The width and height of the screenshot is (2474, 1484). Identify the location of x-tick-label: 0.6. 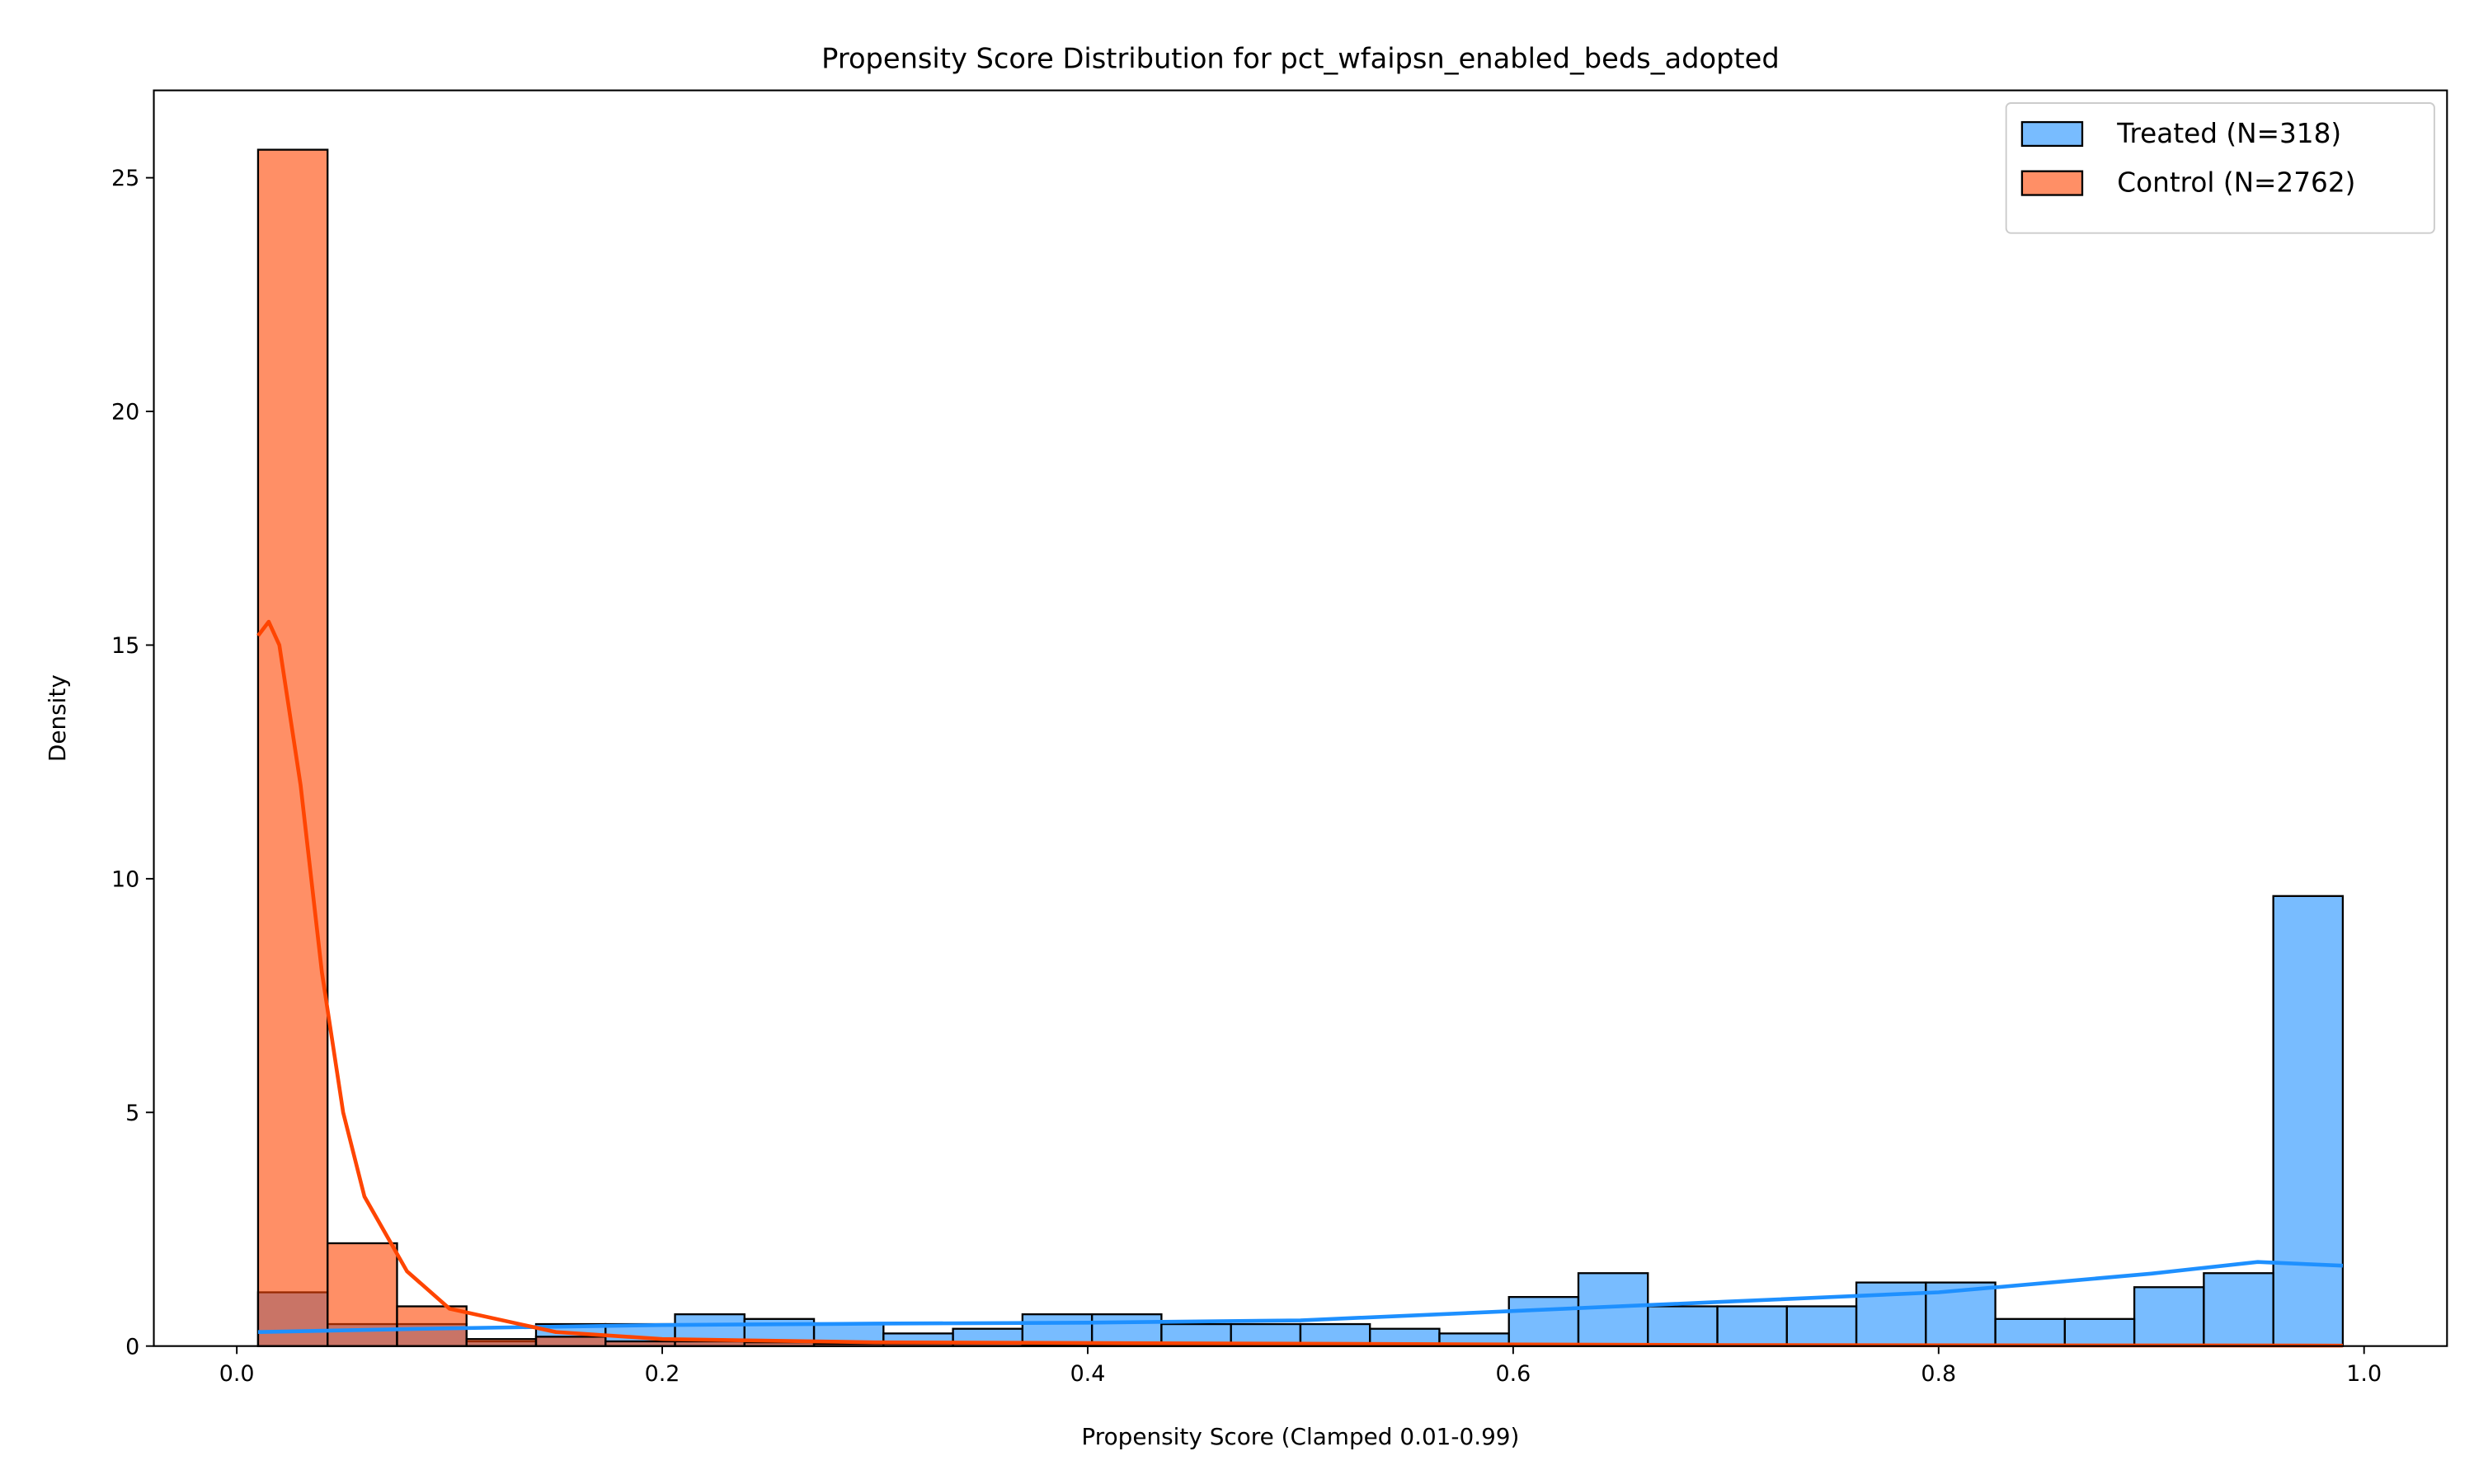
(1513, 1374).